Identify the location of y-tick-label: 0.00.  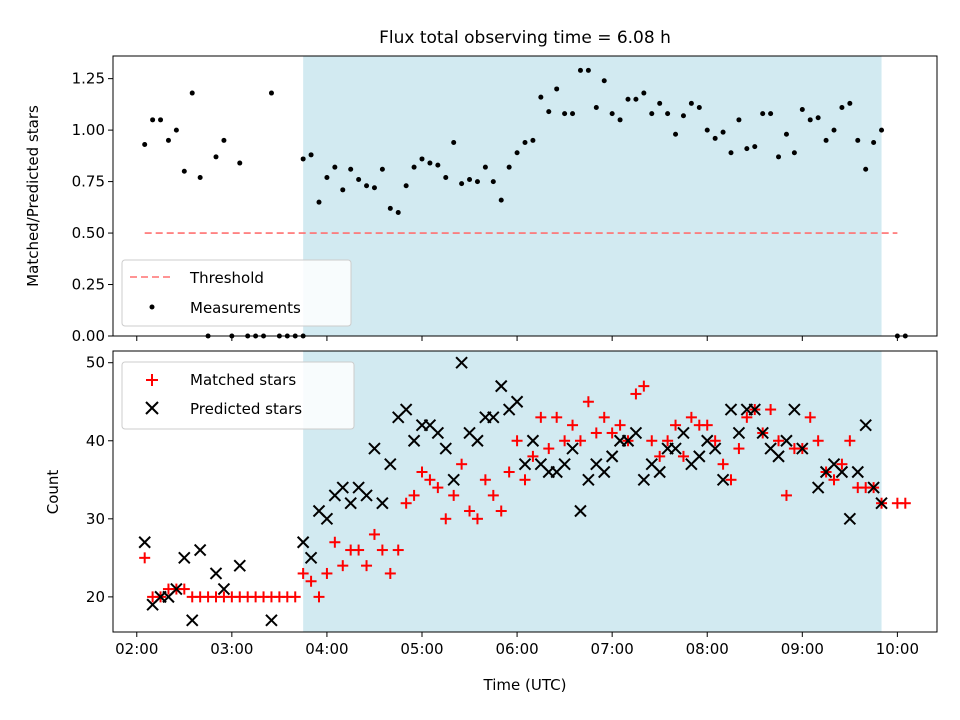
(88, 336).